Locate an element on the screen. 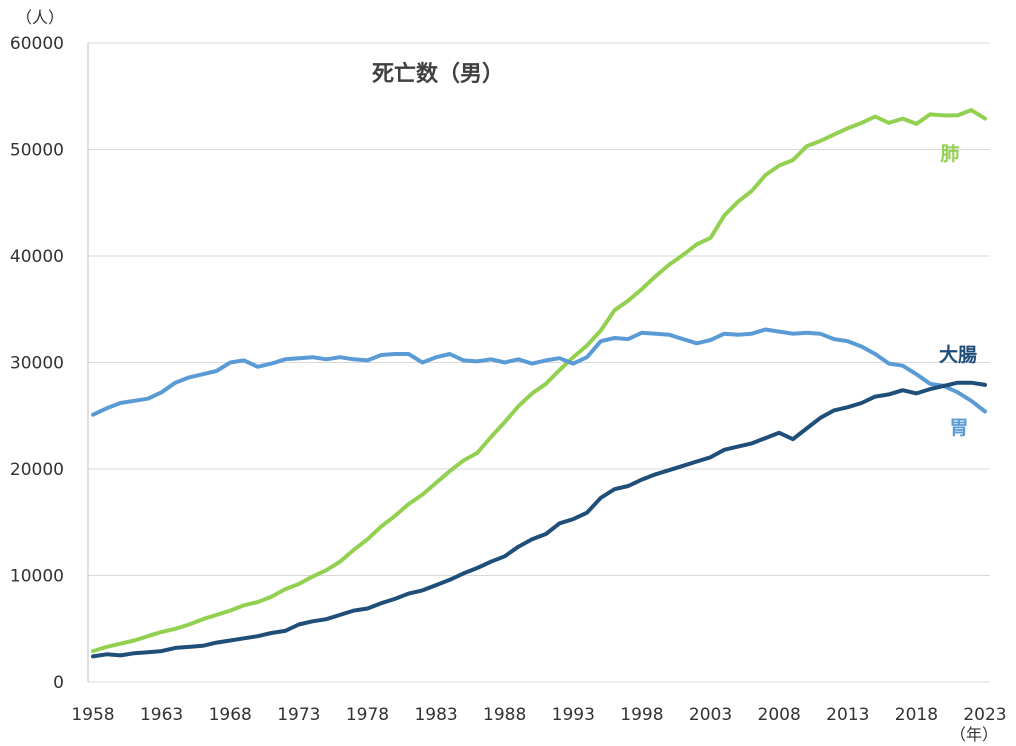 This screenshot has height=746, width=1016. series-label-1: 胃 is located at coordinates (958, 428).